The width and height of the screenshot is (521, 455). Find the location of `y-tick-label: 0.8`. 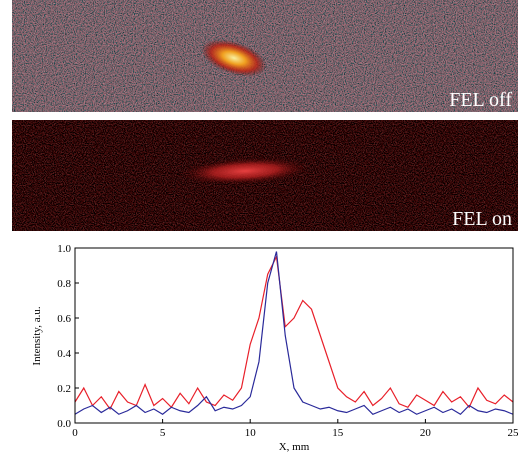

y-tick-label: 0.8 is located at coordinates (64, 284).